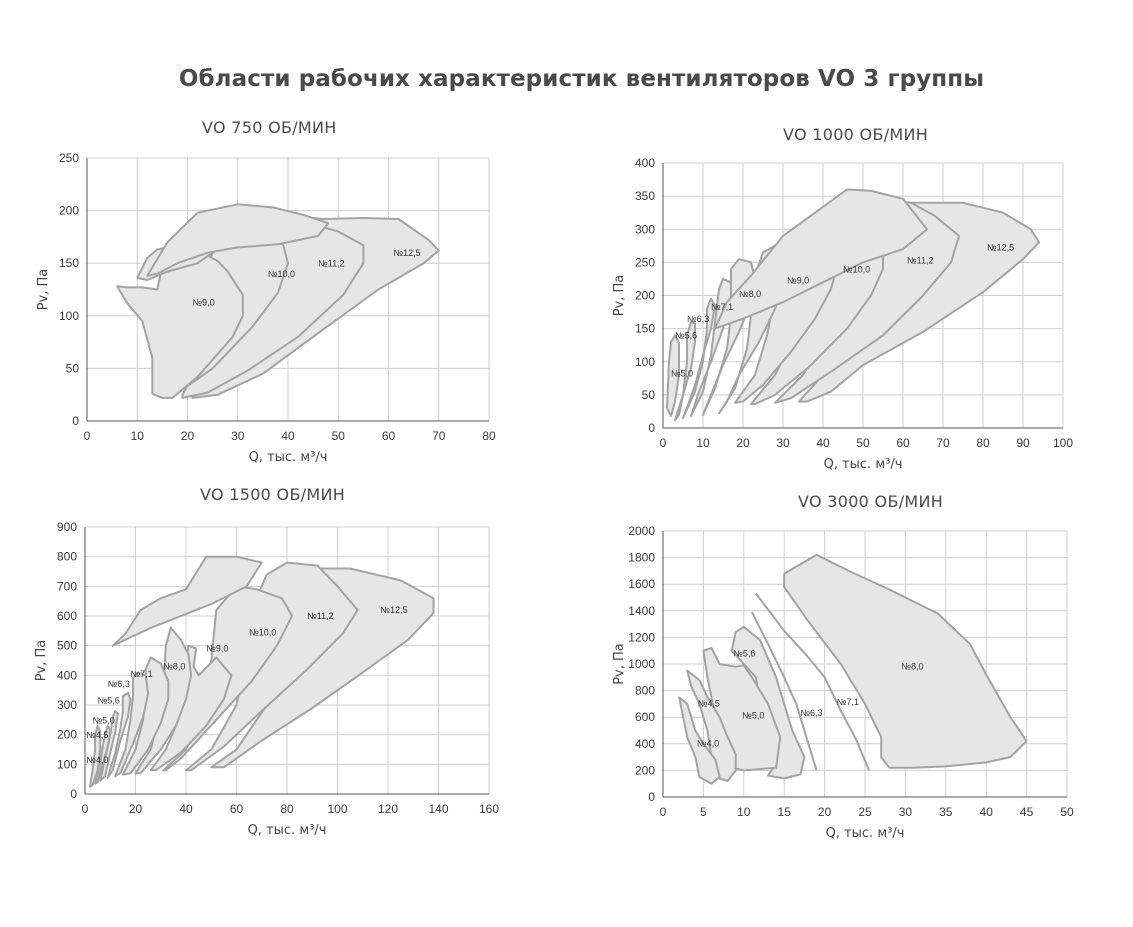 The image size is (1133, 927). Describe the element at coordinates (393, 610) in the screenshot. I see `fan-size-label: №12,5` at that location.